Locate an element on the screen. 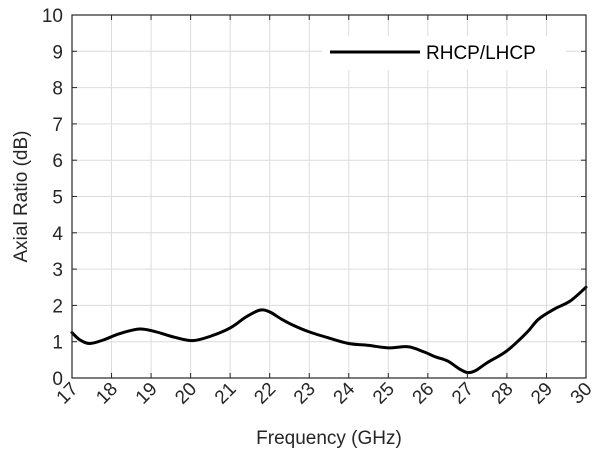 The width and height of the screenshot is (608, 452). x-tick-label: 23 is located at coordinates (305, 394).